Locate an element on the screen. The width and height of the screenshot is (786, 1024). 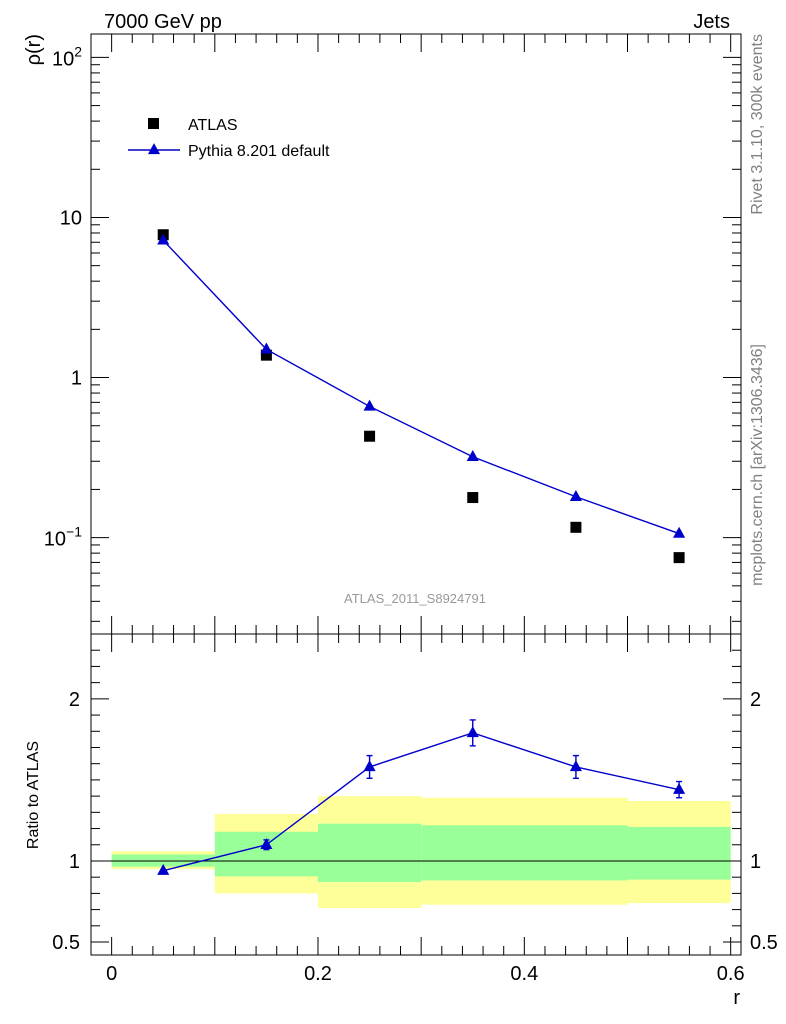
y-tick-label: 1 is located at coordinates (76, 379).